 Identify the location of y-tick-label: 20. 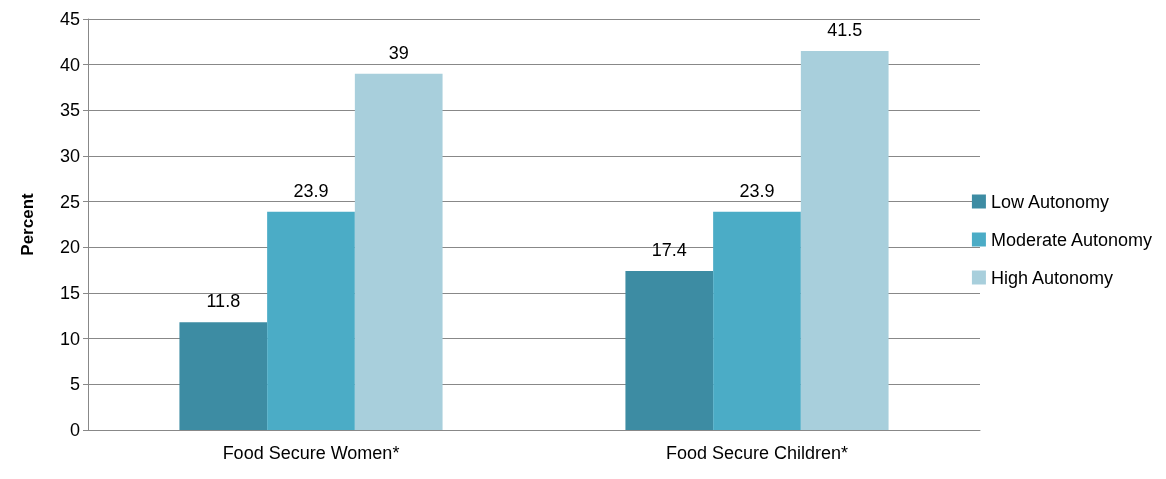
(69, 247).